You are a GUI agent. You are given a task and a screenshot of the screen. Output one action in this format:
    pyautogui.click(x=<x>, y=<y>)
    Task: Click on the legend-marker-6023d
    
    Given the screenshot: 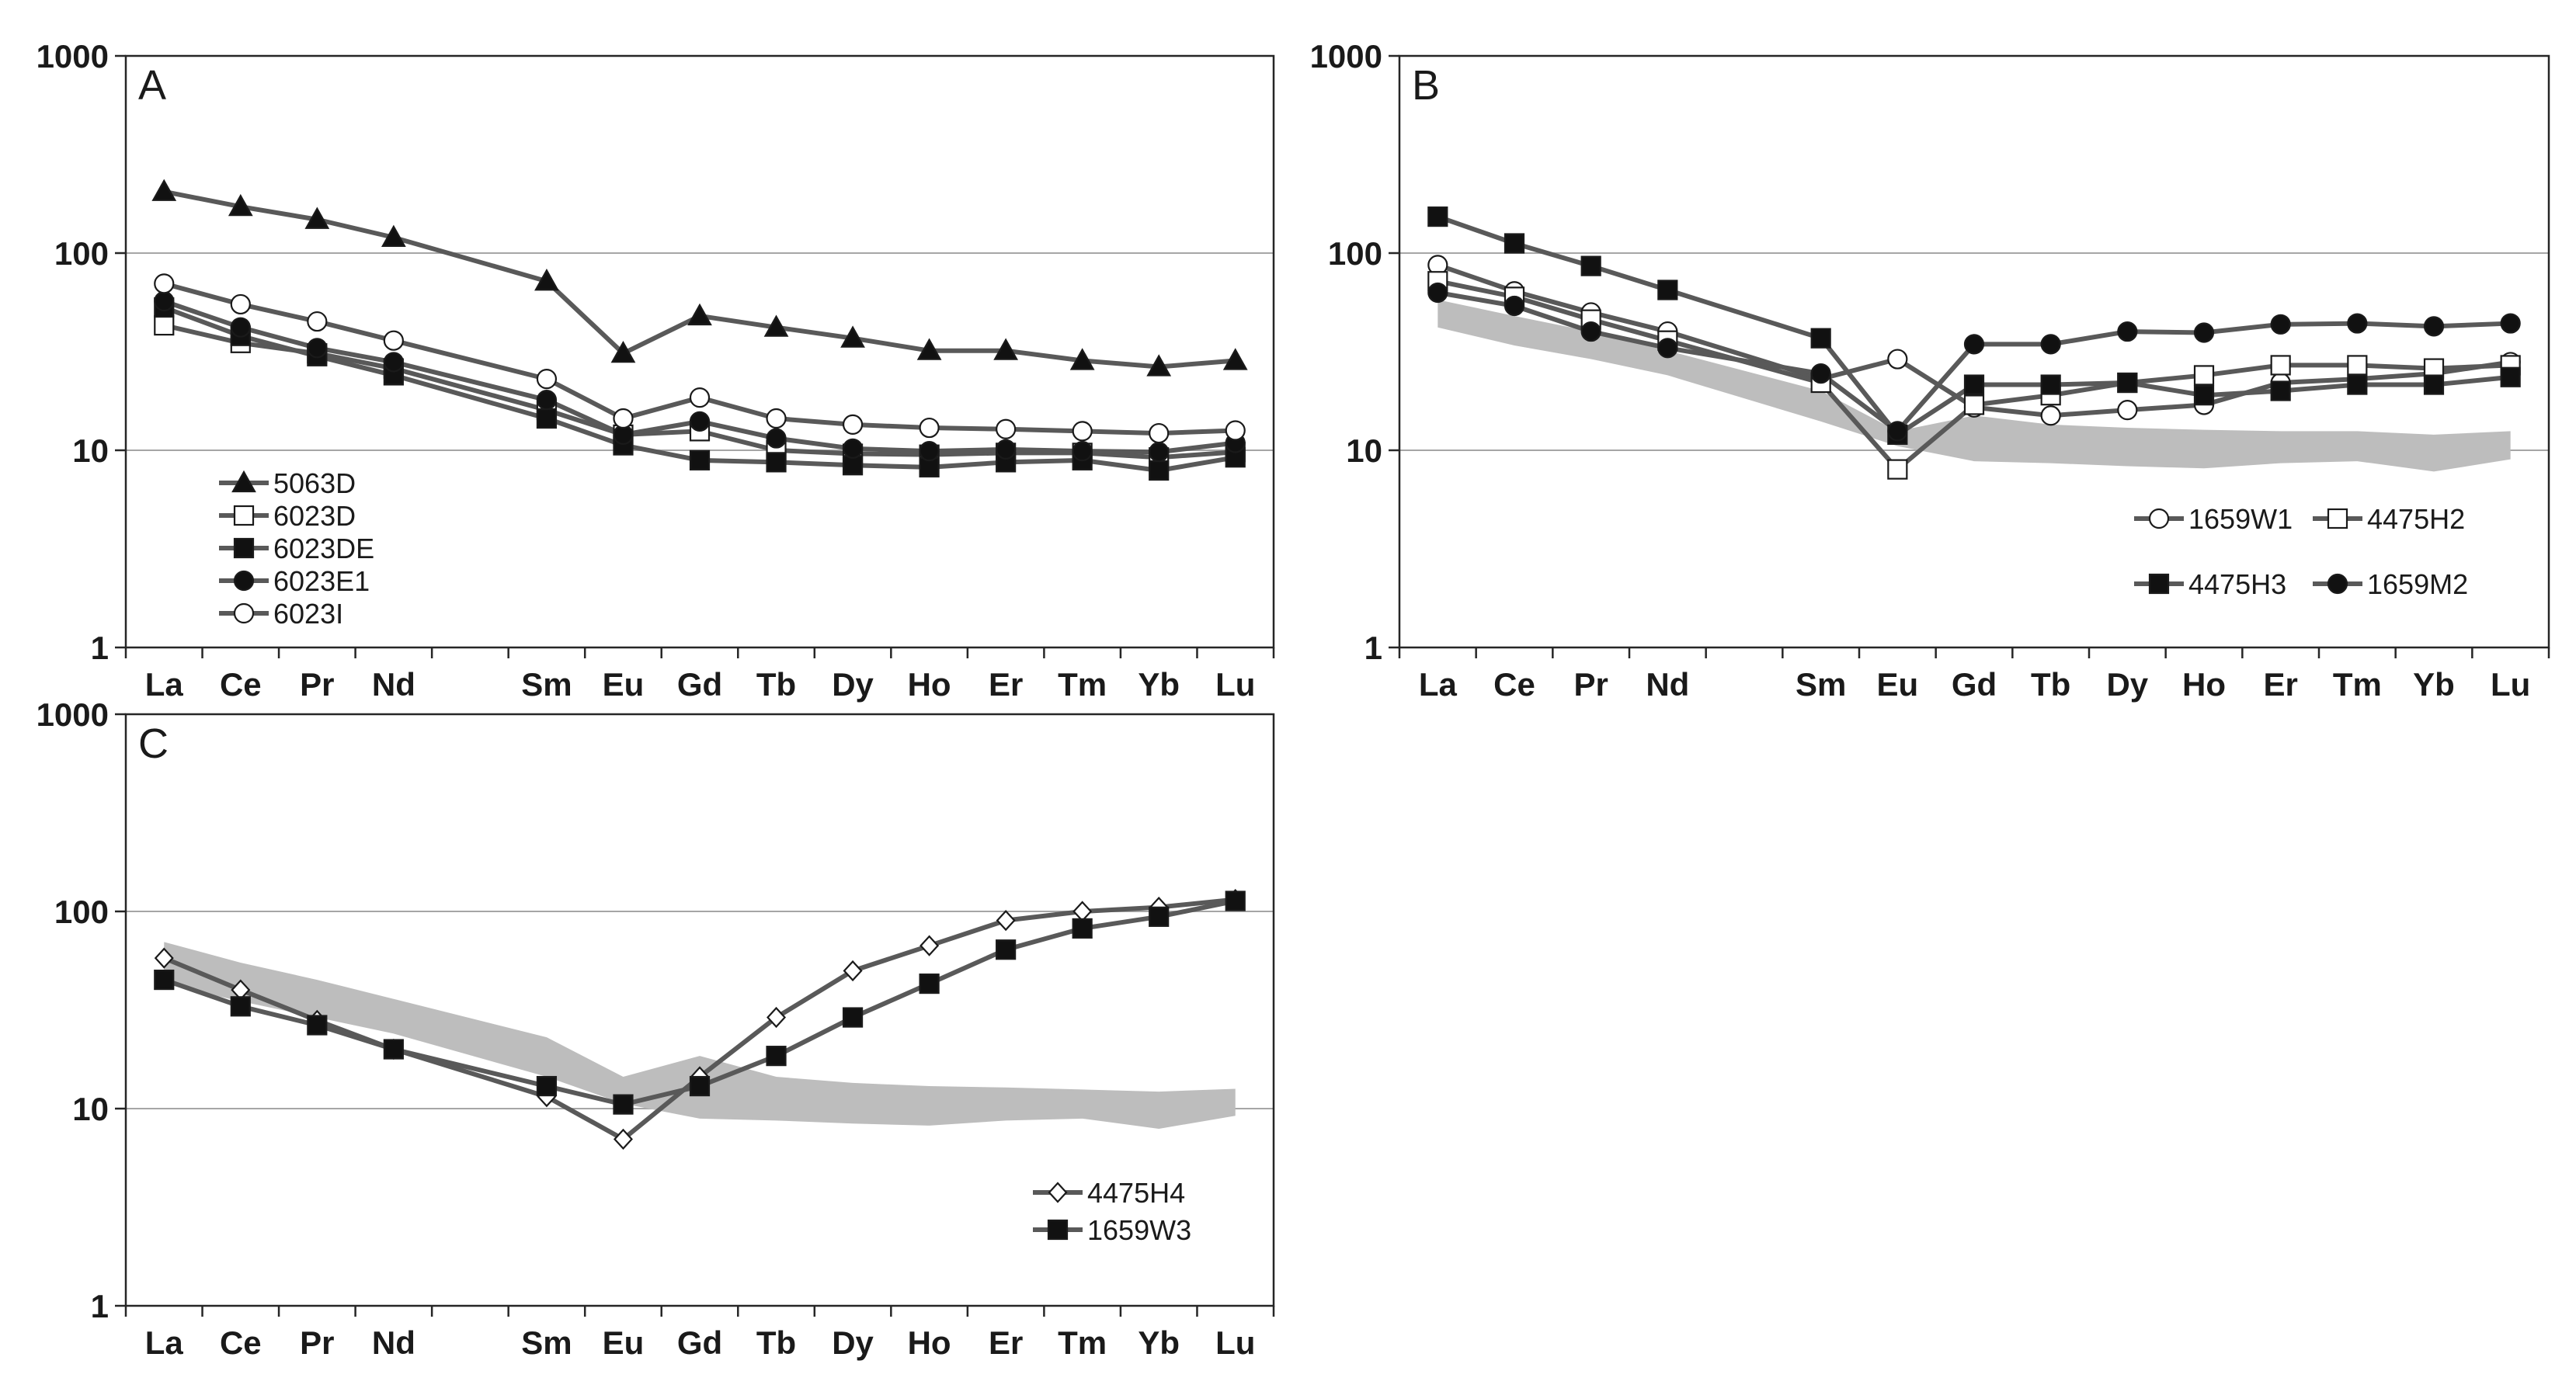 What is the action you would take?
    pyautogui.click(x=244, y=515)
    